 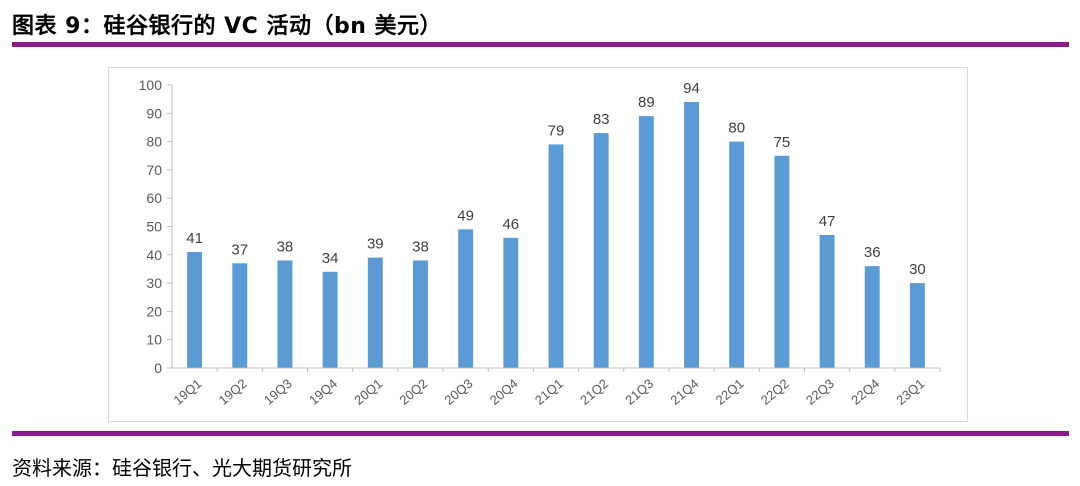 I want to click on data-label-20Q4: 46, so click(x=510, y=224).